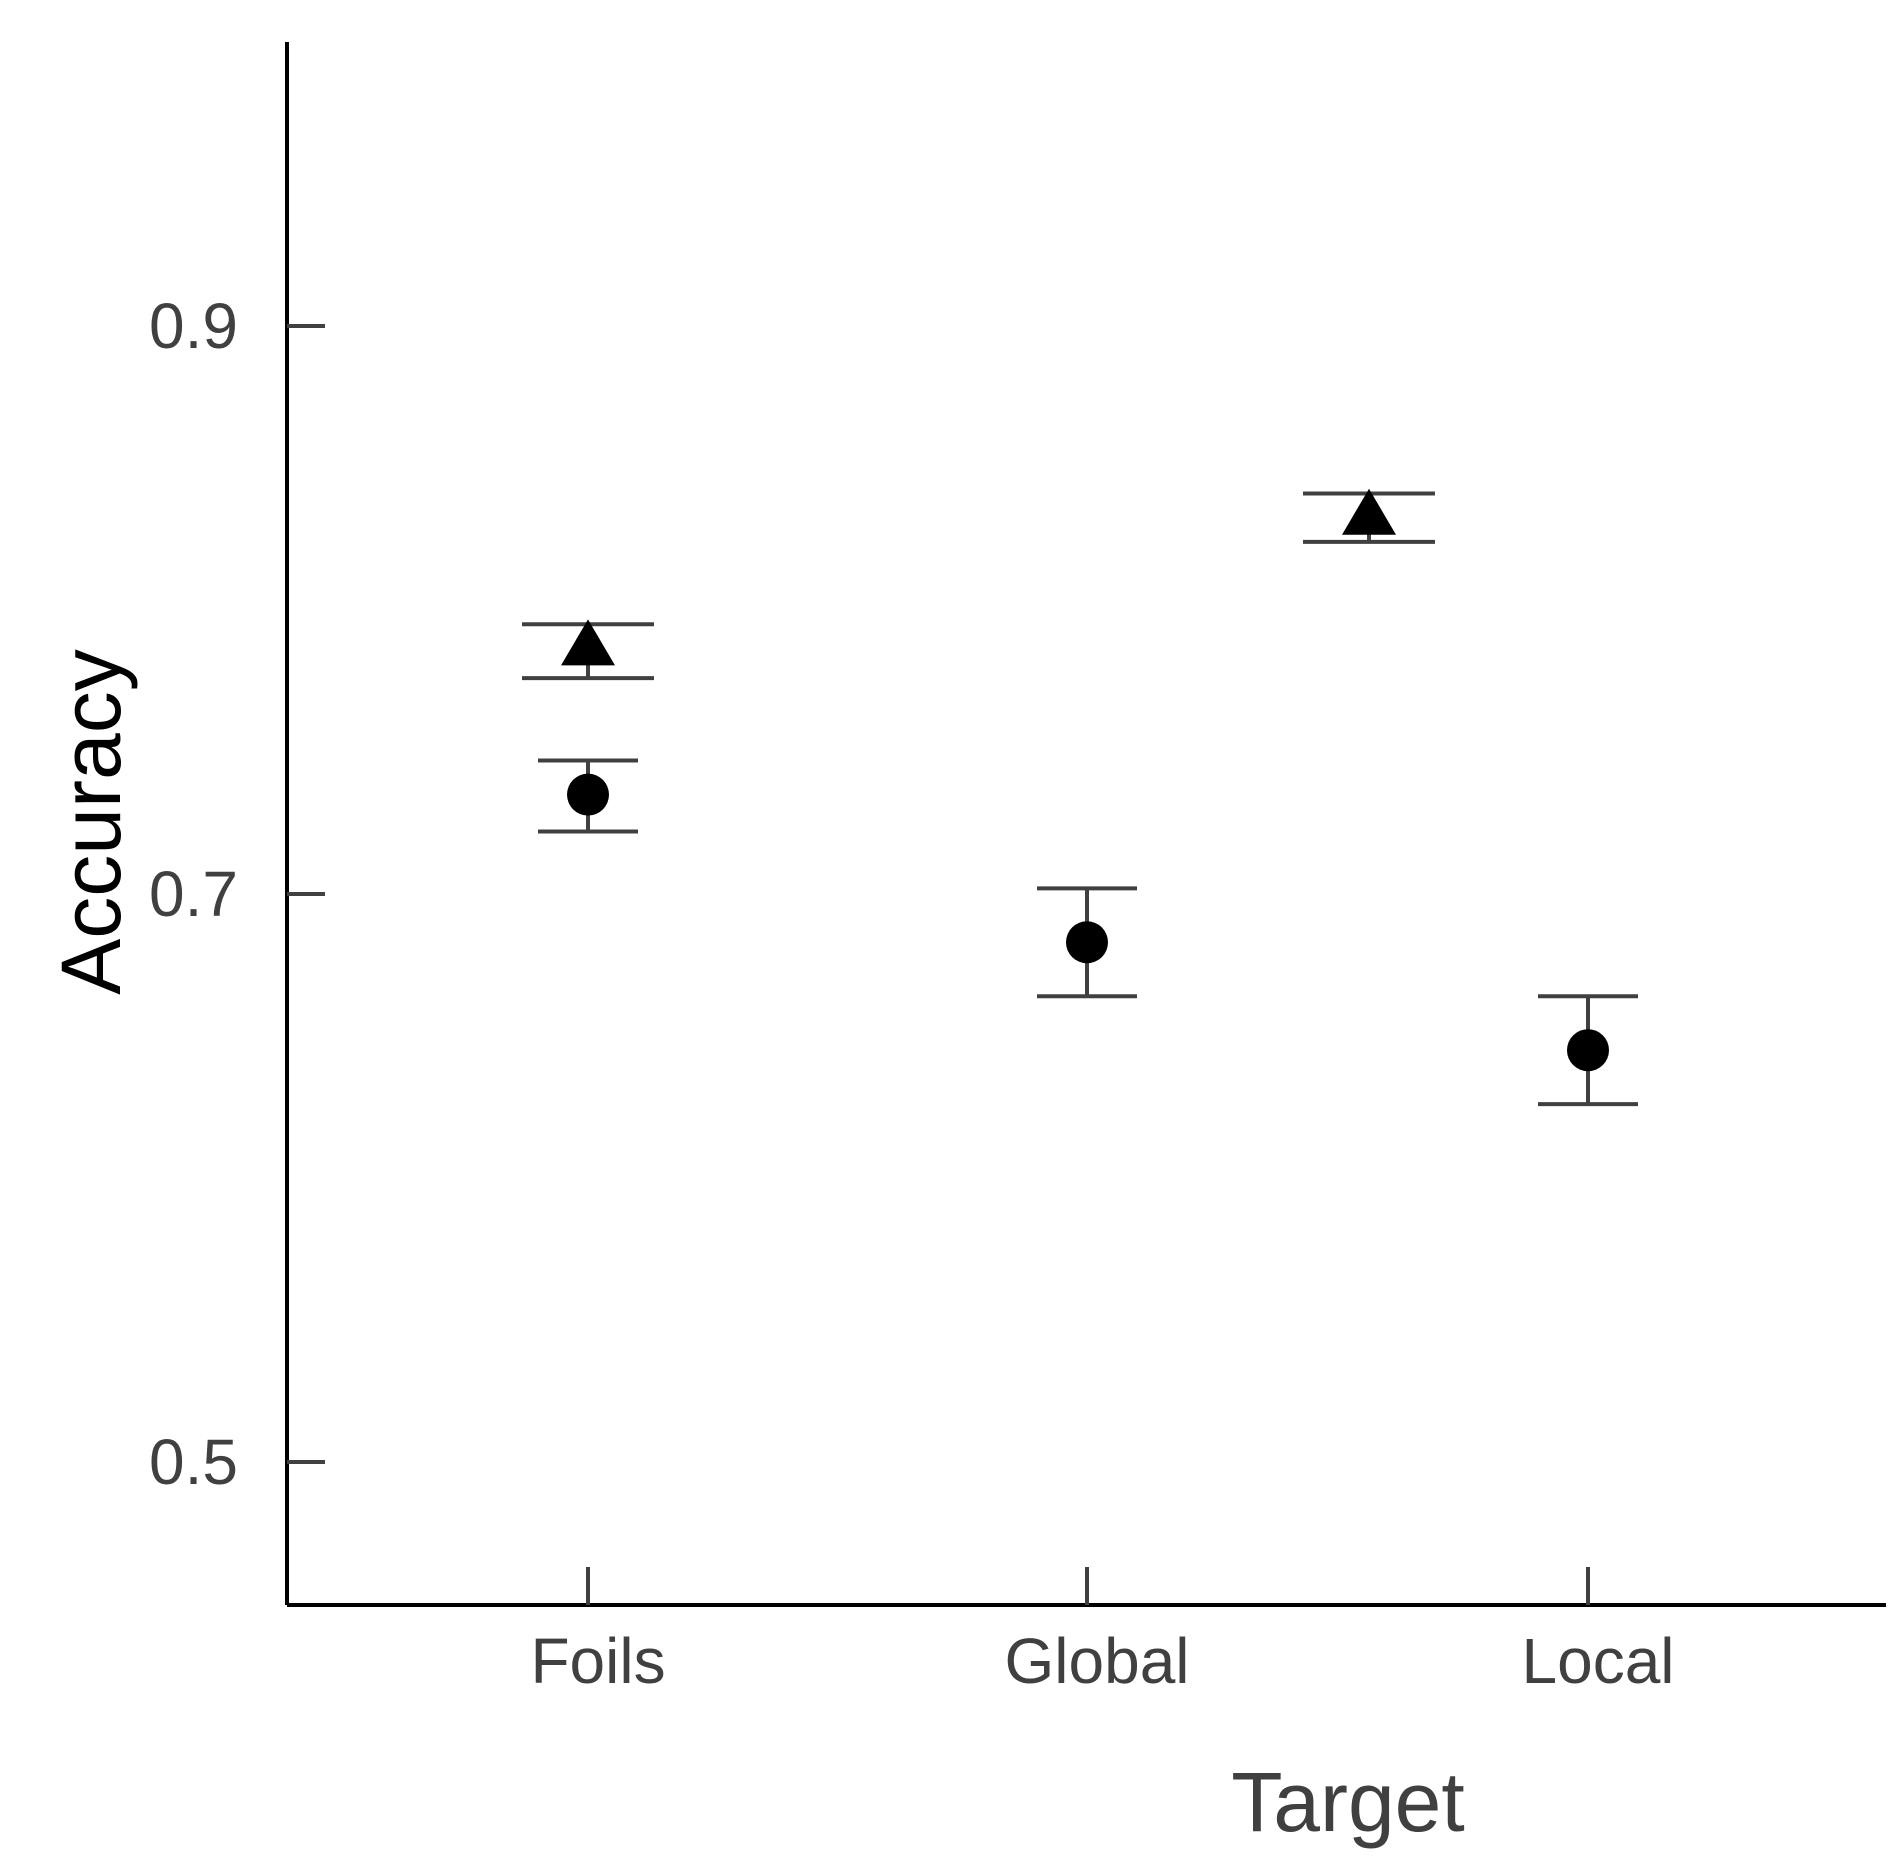 The width and height of the screenshot is (1899, 1864). I want to click on y-ticks: 0.5 0.7 0.9, so click(237, 894).